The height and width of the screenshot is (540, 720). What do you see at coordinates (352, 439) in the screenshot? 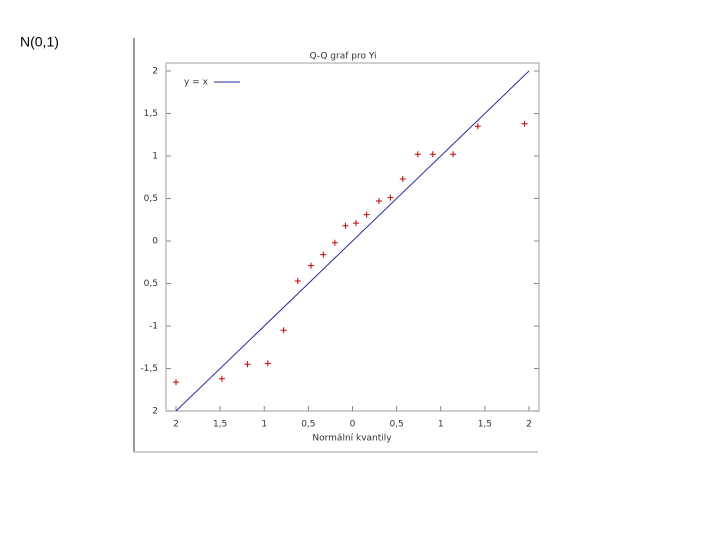
I see `x-axis-label: Normální kvantily` at bounding box center [352, 439].